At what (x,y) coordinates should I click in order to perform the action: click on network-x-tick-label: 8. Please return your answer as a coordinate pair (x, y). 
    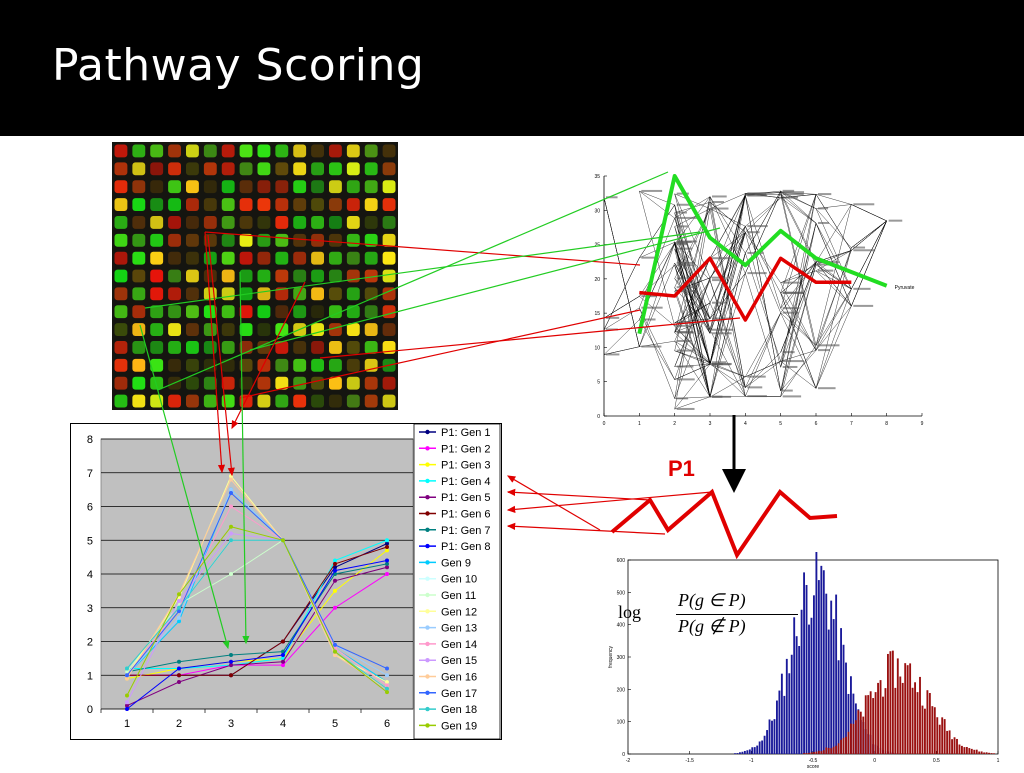
    Looking at the image, I should click on (886, 424).